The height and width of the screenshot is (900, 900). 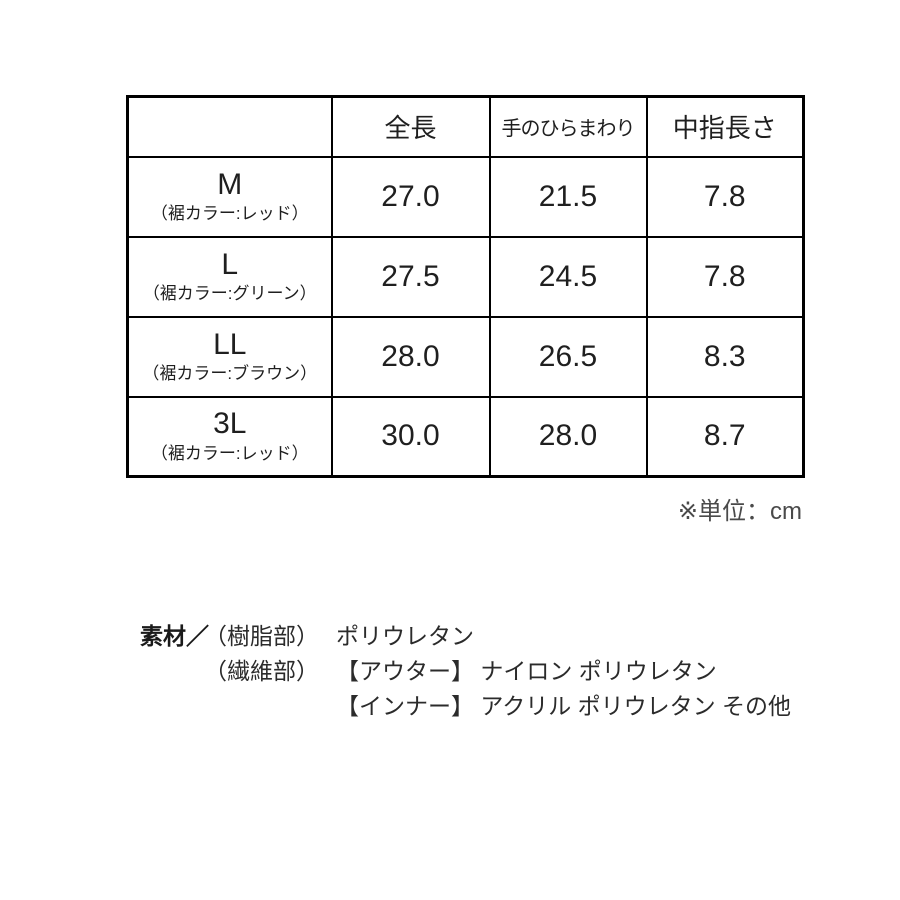 I want to click on header-cell-total-length: 全長, so click(x=410, y=126).